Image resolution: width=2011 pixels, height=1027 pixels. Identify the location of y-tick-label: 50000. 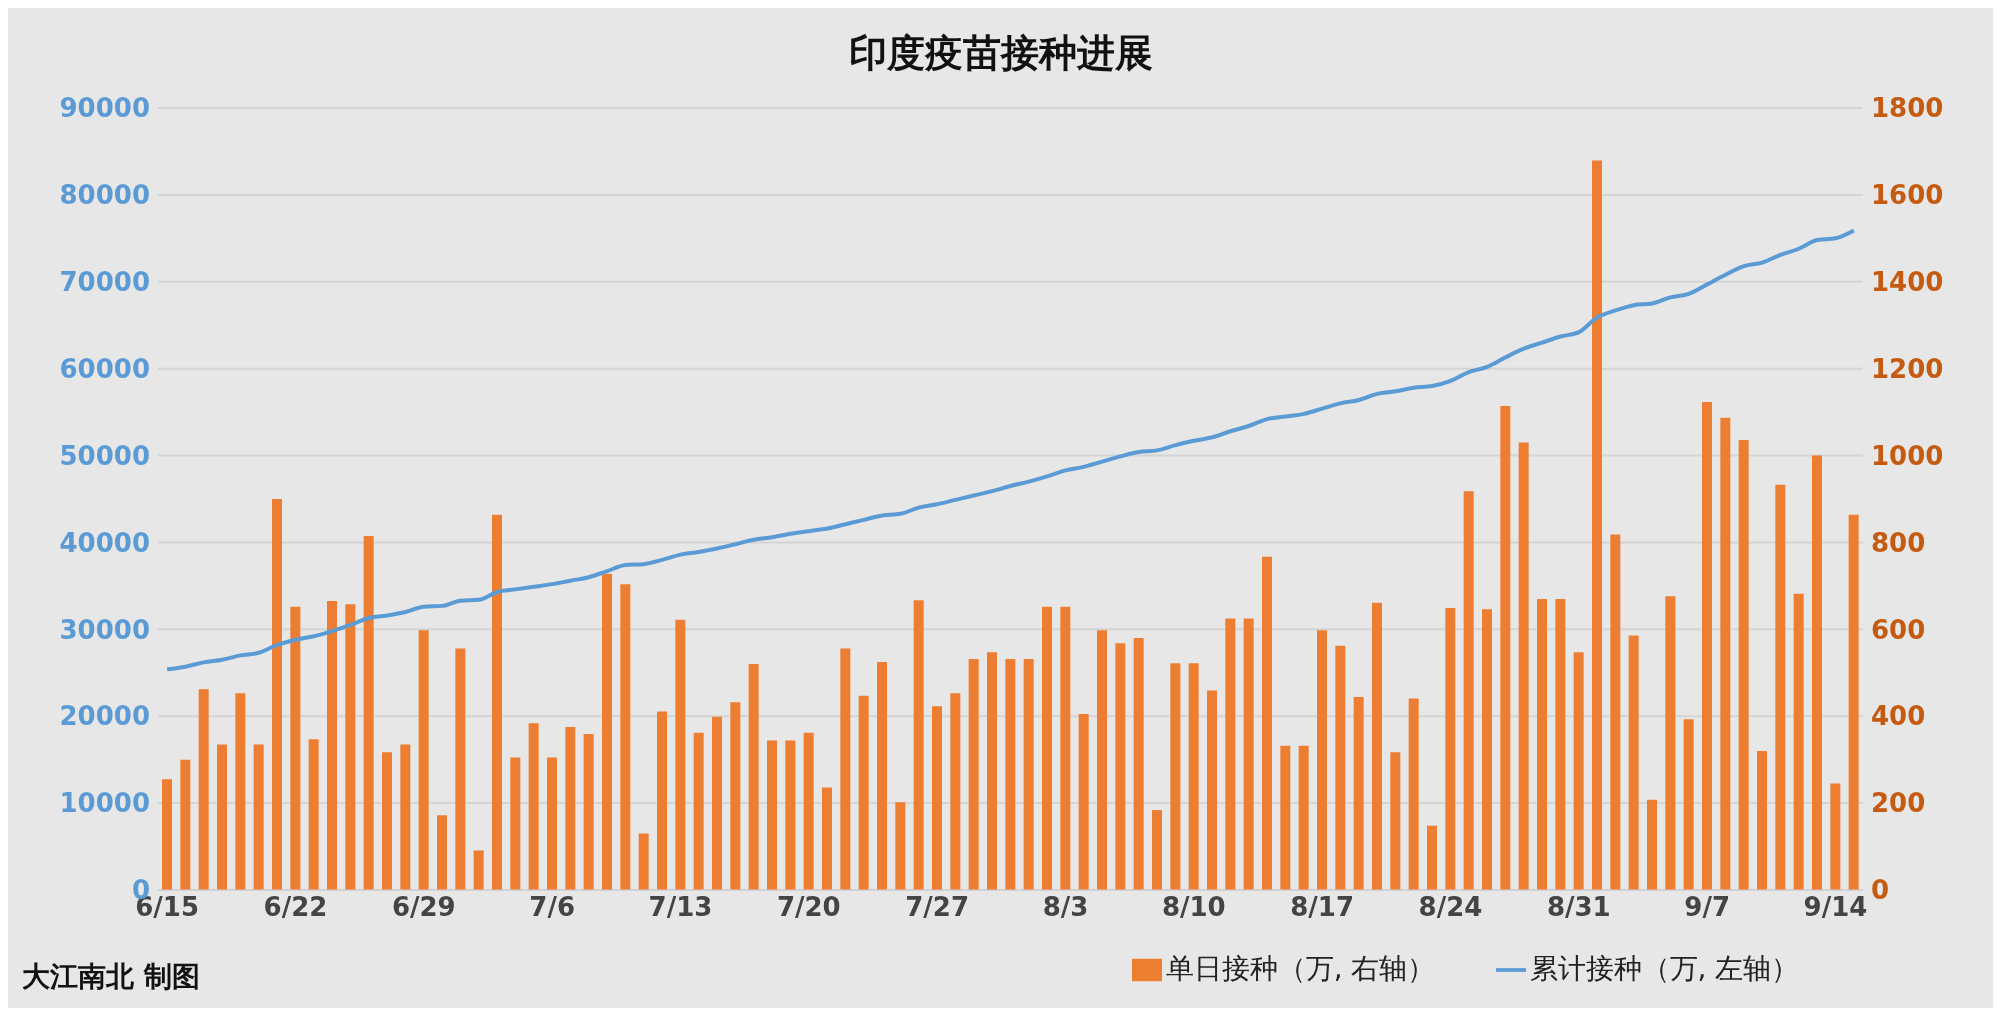
(104, 455).